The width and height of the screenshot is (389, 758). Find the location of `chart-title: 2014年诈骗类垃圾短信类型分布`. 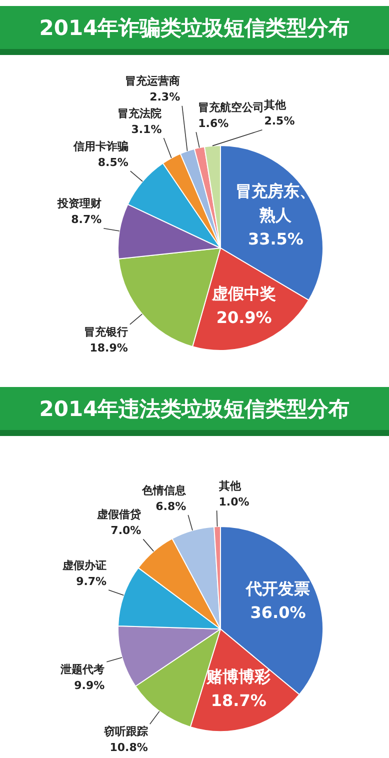

chart-title: 2014年诈骗类垃圾短信类型分布 is located at coordinates (194, 30).